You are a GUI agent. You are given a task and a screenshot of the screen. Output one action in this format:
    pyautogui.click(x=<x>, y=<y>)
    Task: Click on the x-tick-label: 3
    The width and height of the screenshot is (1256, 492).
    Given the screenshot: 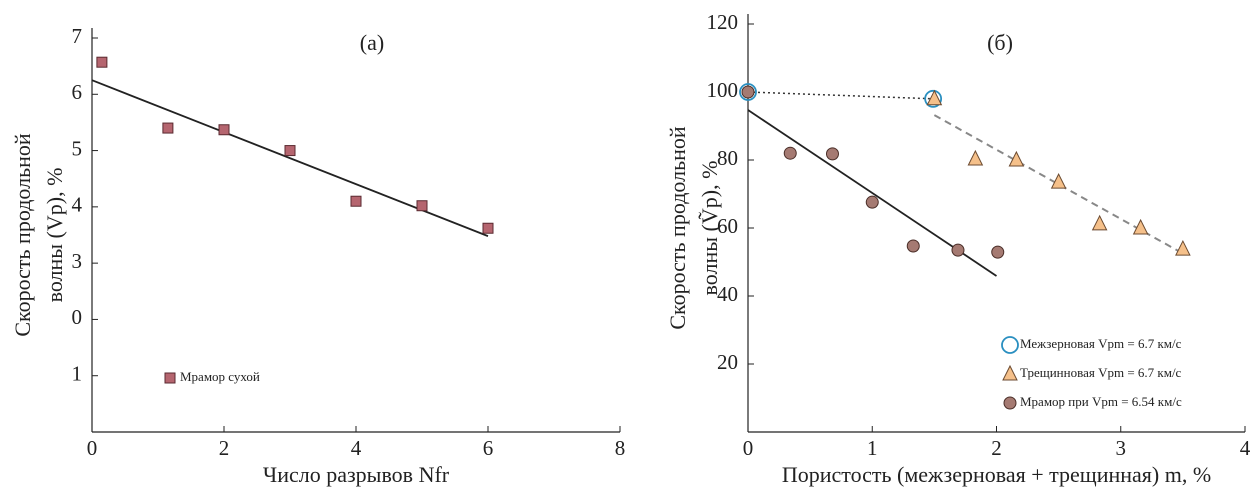 What is the action you would take?
    pyautogui.click(x=1121, y=448)
    